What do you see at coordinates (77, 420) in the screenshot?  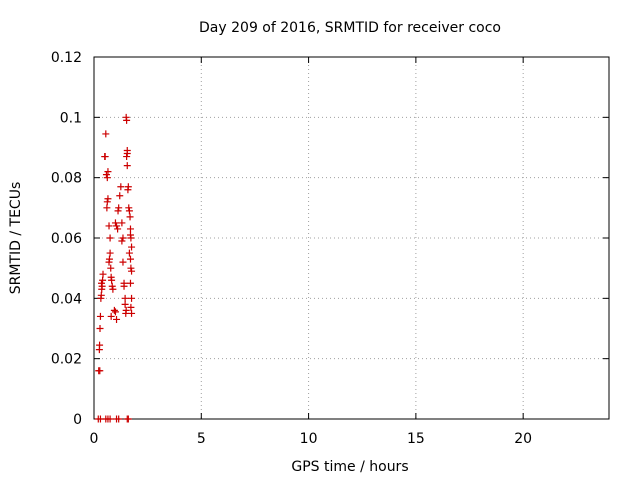 I see `y-tick-label: 0` at bounding box center [77, 420].